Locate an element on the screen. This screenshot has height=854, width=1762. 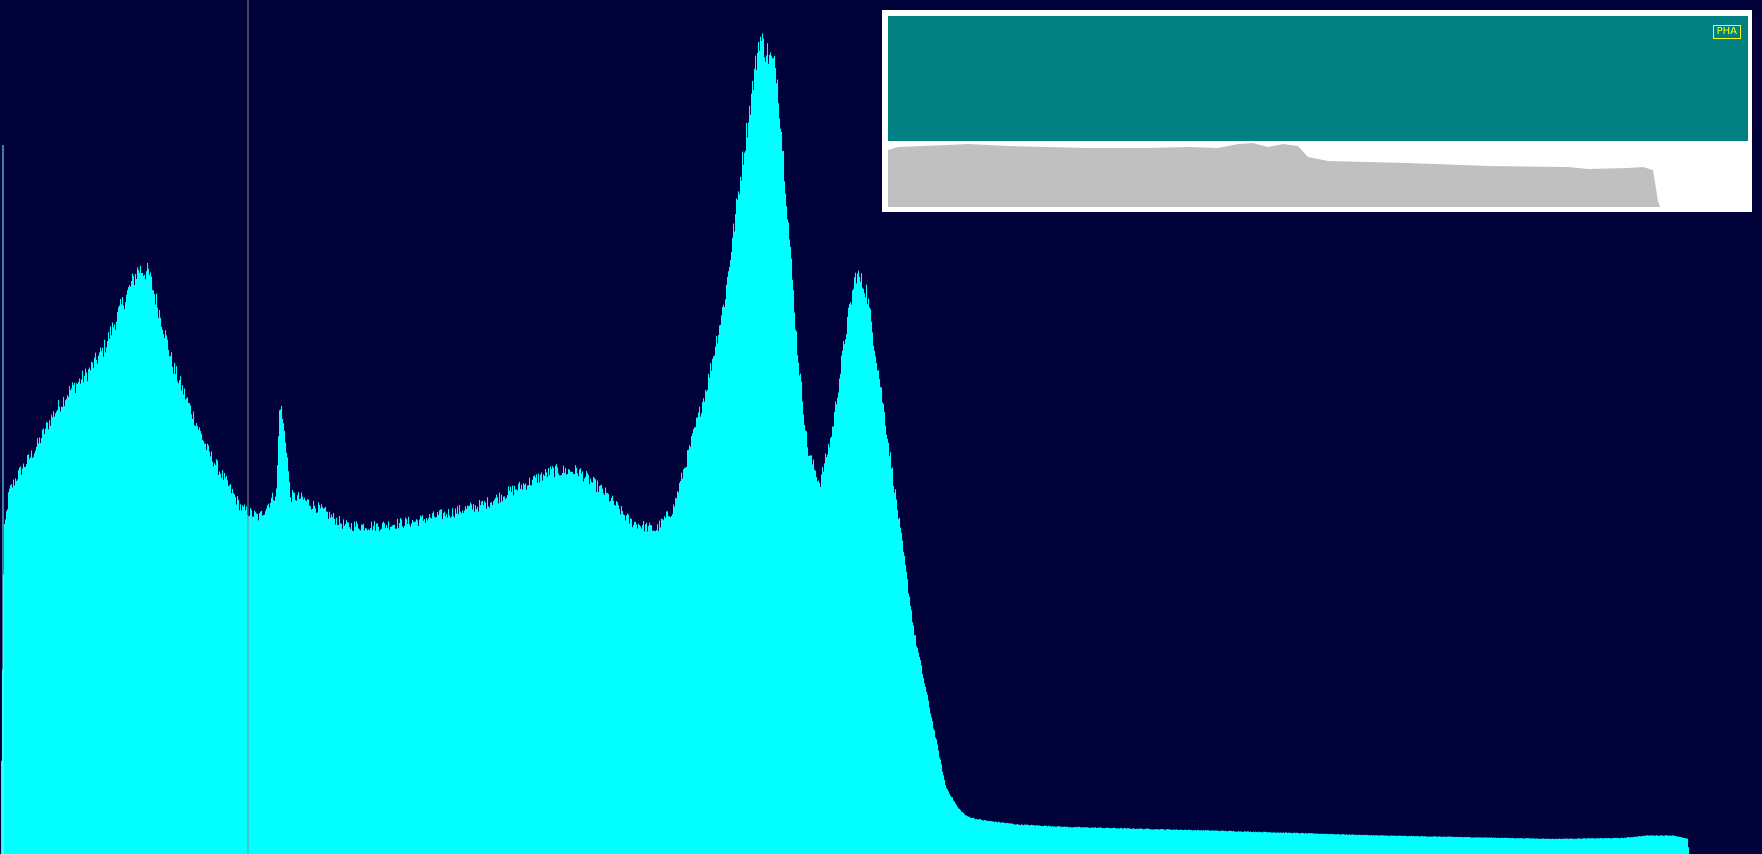
overview-spectrum is located at coordinates (1318, 174).